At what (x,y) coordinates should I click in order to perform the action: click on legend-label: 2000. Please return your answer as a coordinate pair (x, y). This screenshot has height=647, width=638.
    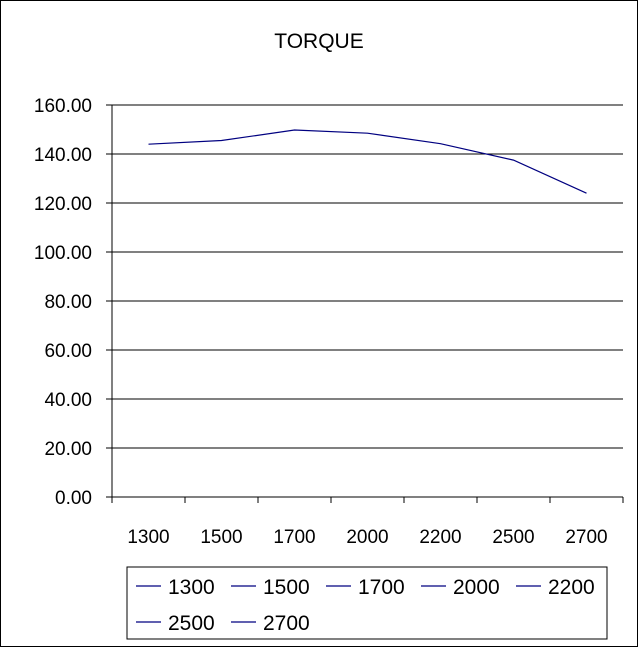
    Looking at the image, I should click on (476, 587).